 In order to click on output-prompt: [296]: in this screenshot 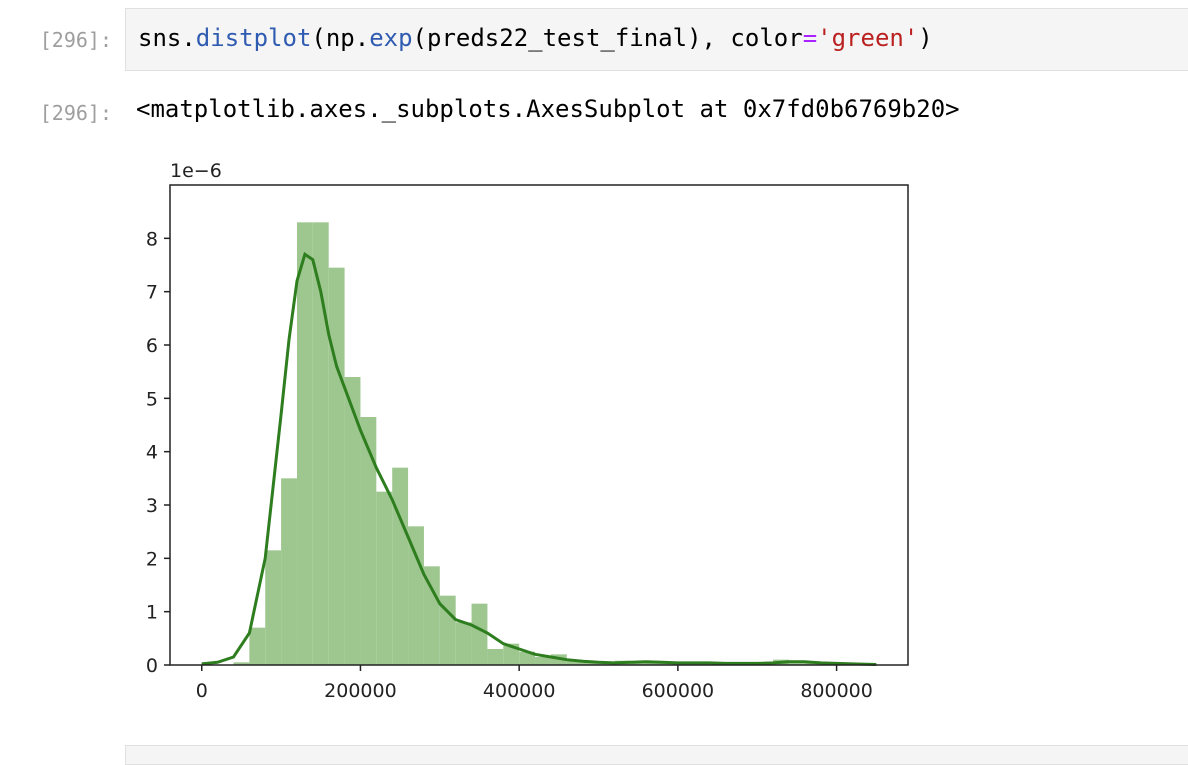, I will do `click(75, 113)`.